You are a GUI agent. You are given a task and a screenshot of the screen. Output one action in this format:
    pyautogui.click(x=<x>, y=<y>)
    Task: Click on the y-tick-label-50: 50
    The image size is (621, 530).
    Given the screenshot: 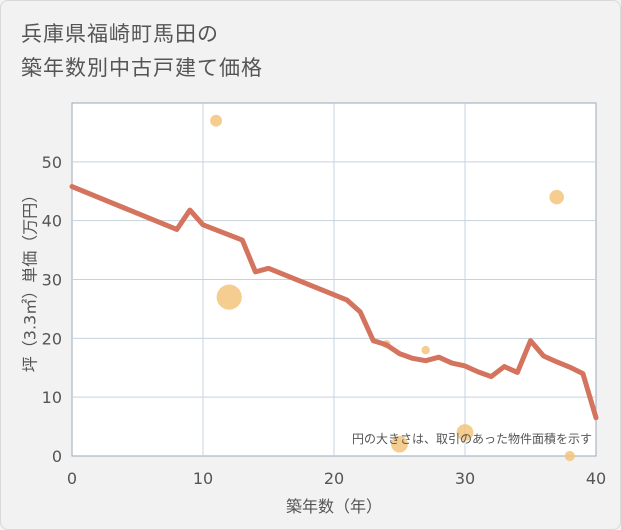 What is the action you would take?
    pyautogui.click(x=52, y=162)
    